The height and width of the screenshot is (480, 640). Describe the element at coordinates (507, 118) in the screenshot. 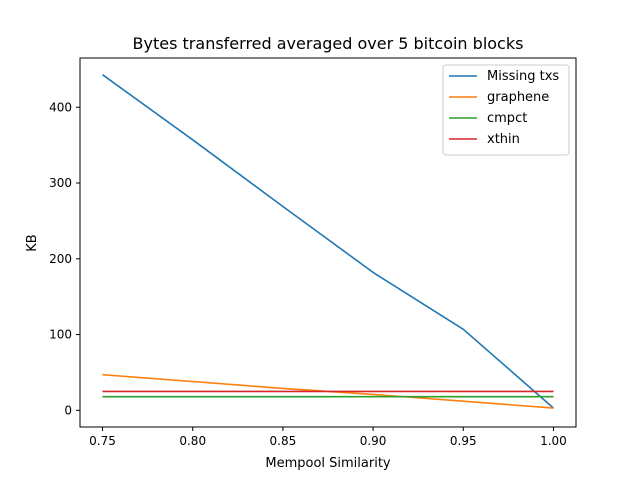

I see `legend-label: cmpct` at that location.